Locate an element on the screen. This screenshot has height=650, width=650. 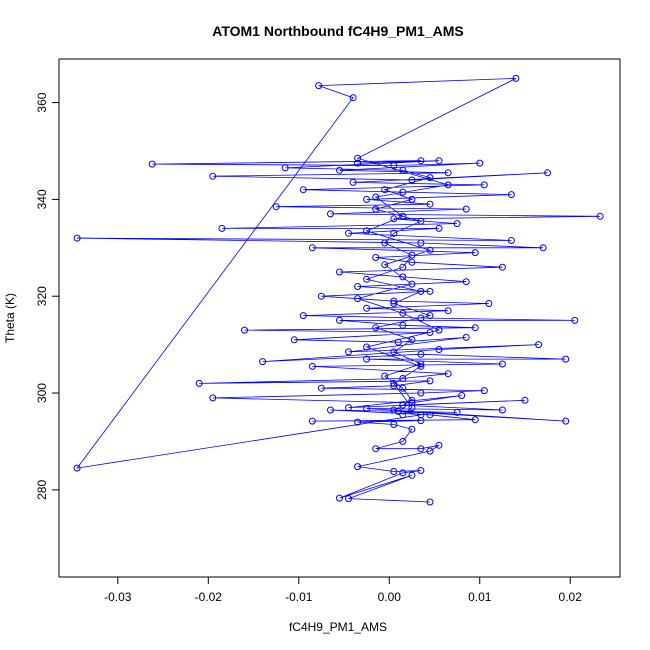
y-tick-label-3: 340 is located at coordinates (42, 199).